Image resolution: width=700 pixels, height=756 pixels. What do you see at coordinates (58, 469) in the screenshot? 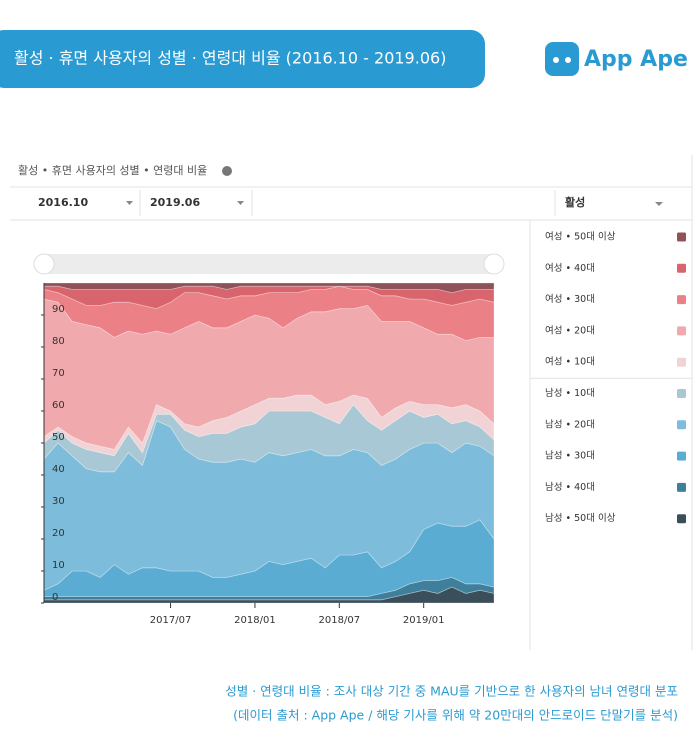
I see `y-tick-label: 40` at bounding box center [58, 469].